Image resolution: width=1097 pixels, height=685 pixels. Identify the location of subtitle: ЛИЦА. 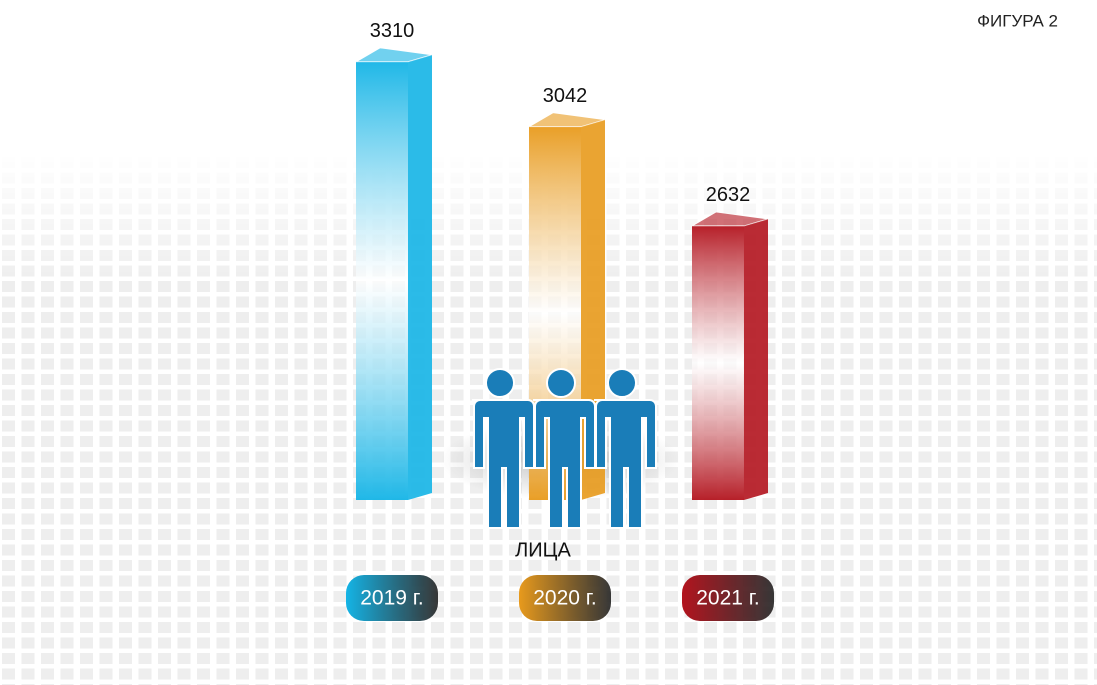
(543, 550).